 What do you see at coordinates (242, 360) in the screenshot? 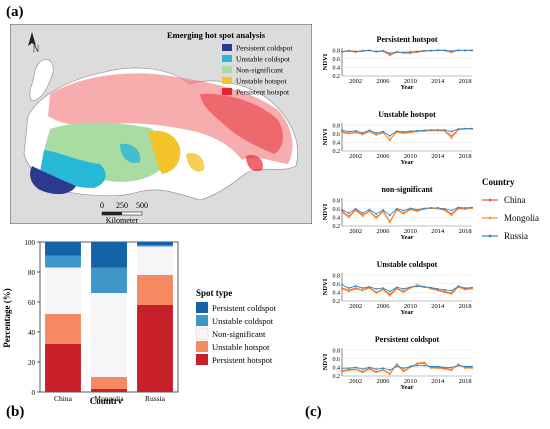
I see `bar-legend-label: Persistent hotspot` at bounding box center [242, 360].